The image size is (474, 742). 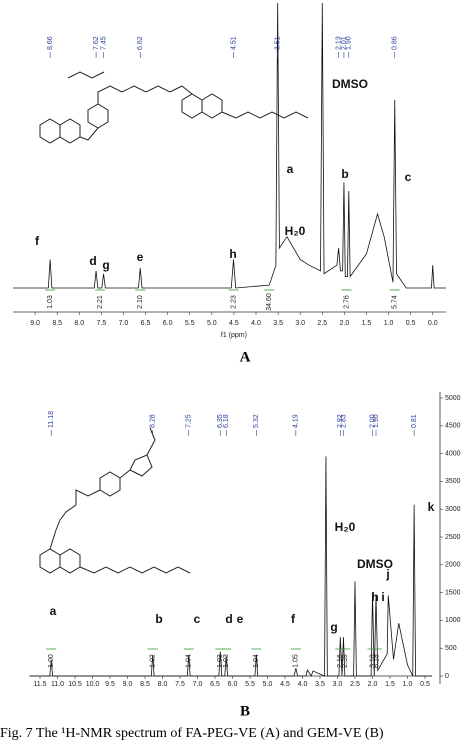 What do you see at coordinates (346, 302) in the screenshot?
I see `integral-label: 2.76` at bounding box center [346, 302].